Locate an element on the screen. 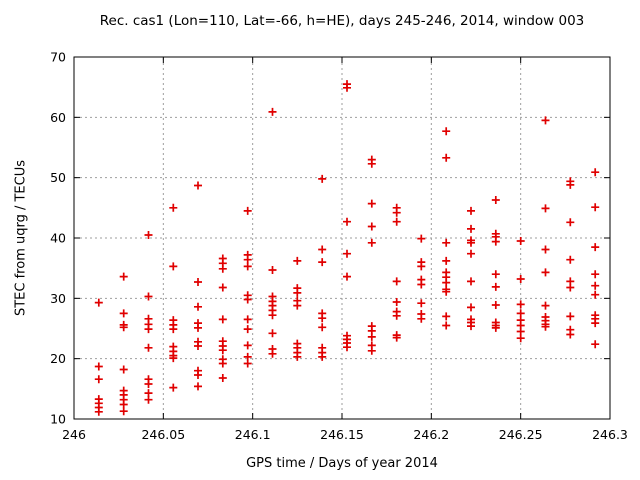 This screenshot has width=640, height=480. x-tick-label: 246 is located at coordinates (74, 434).